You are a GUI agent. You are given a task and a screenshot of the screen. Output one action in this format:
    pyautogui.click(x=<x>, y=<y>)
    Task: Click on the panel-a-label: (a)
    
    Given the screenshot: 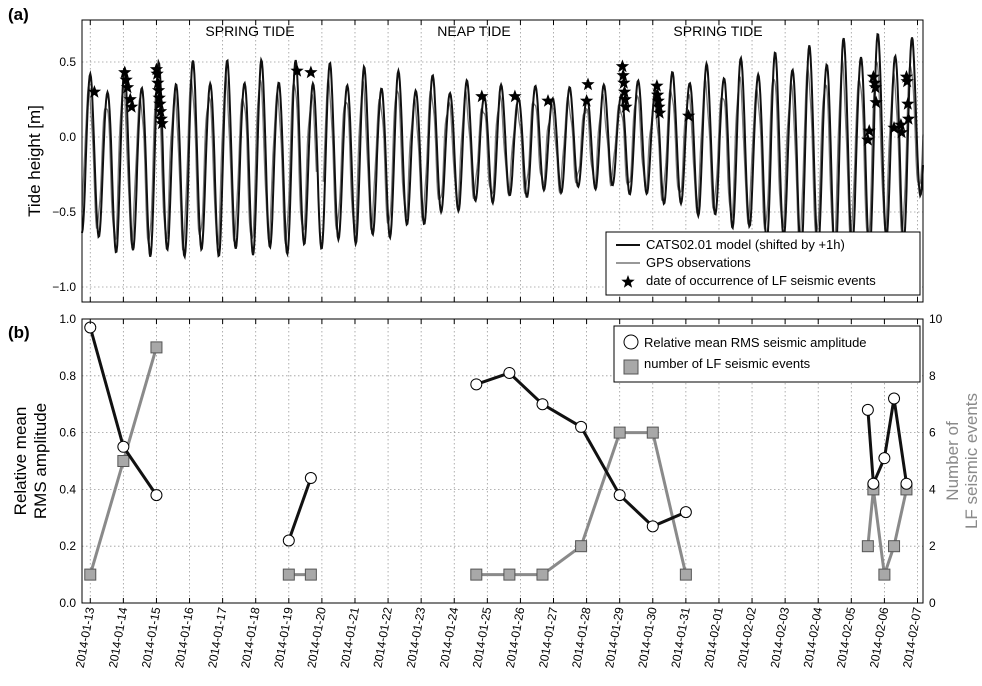 What is the action you would take?
    pyautogui.click(x=18, y=14)
    